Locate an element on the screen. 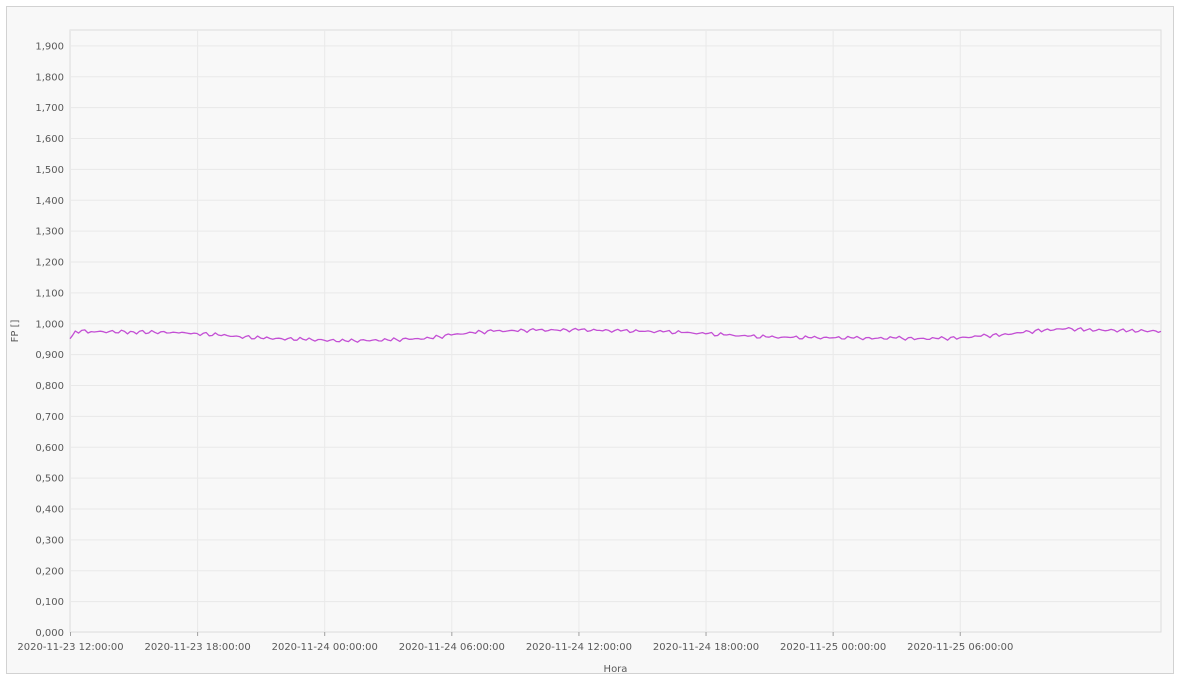  y-tick-label: 0,300 is located at coordinates (49, 540).